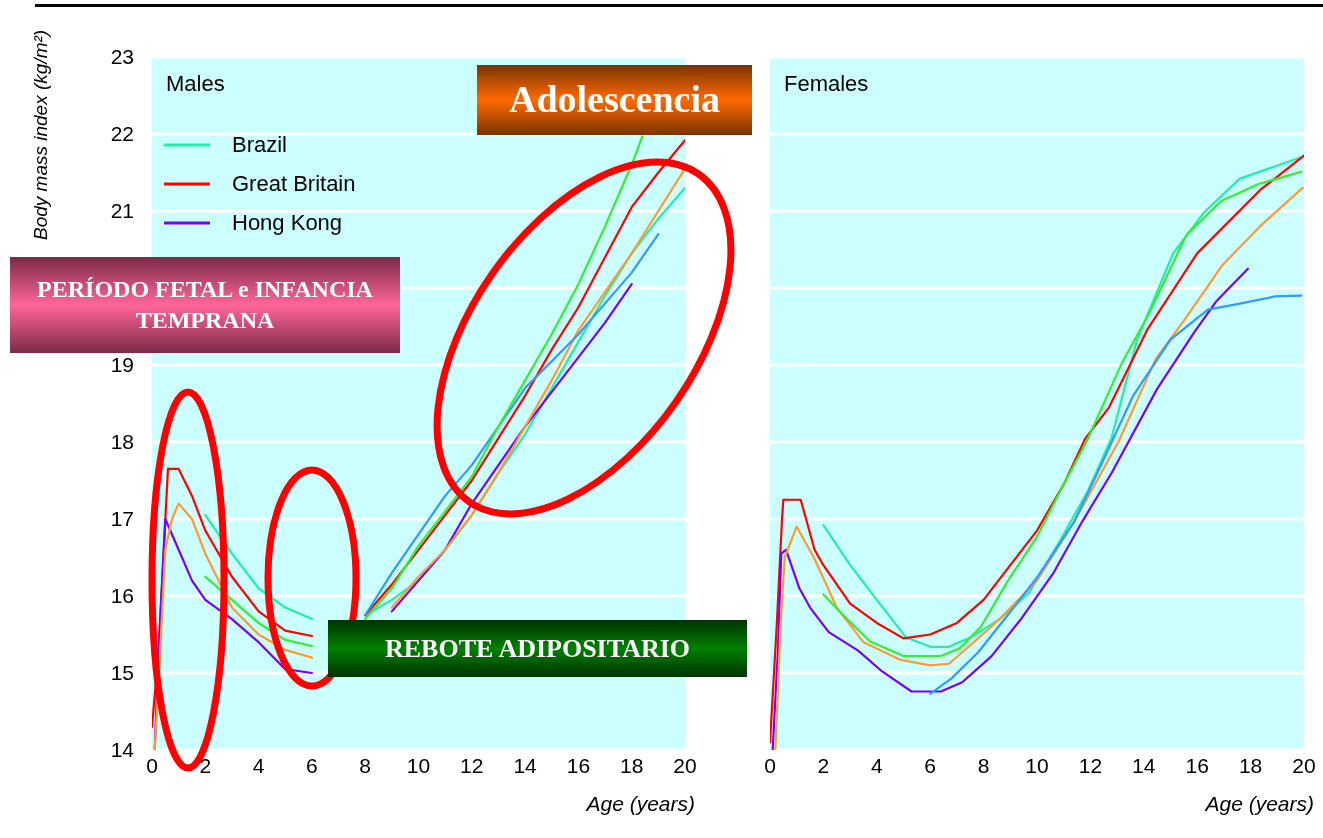  I want to click on y-tick-label: 17, so click(122, 519).